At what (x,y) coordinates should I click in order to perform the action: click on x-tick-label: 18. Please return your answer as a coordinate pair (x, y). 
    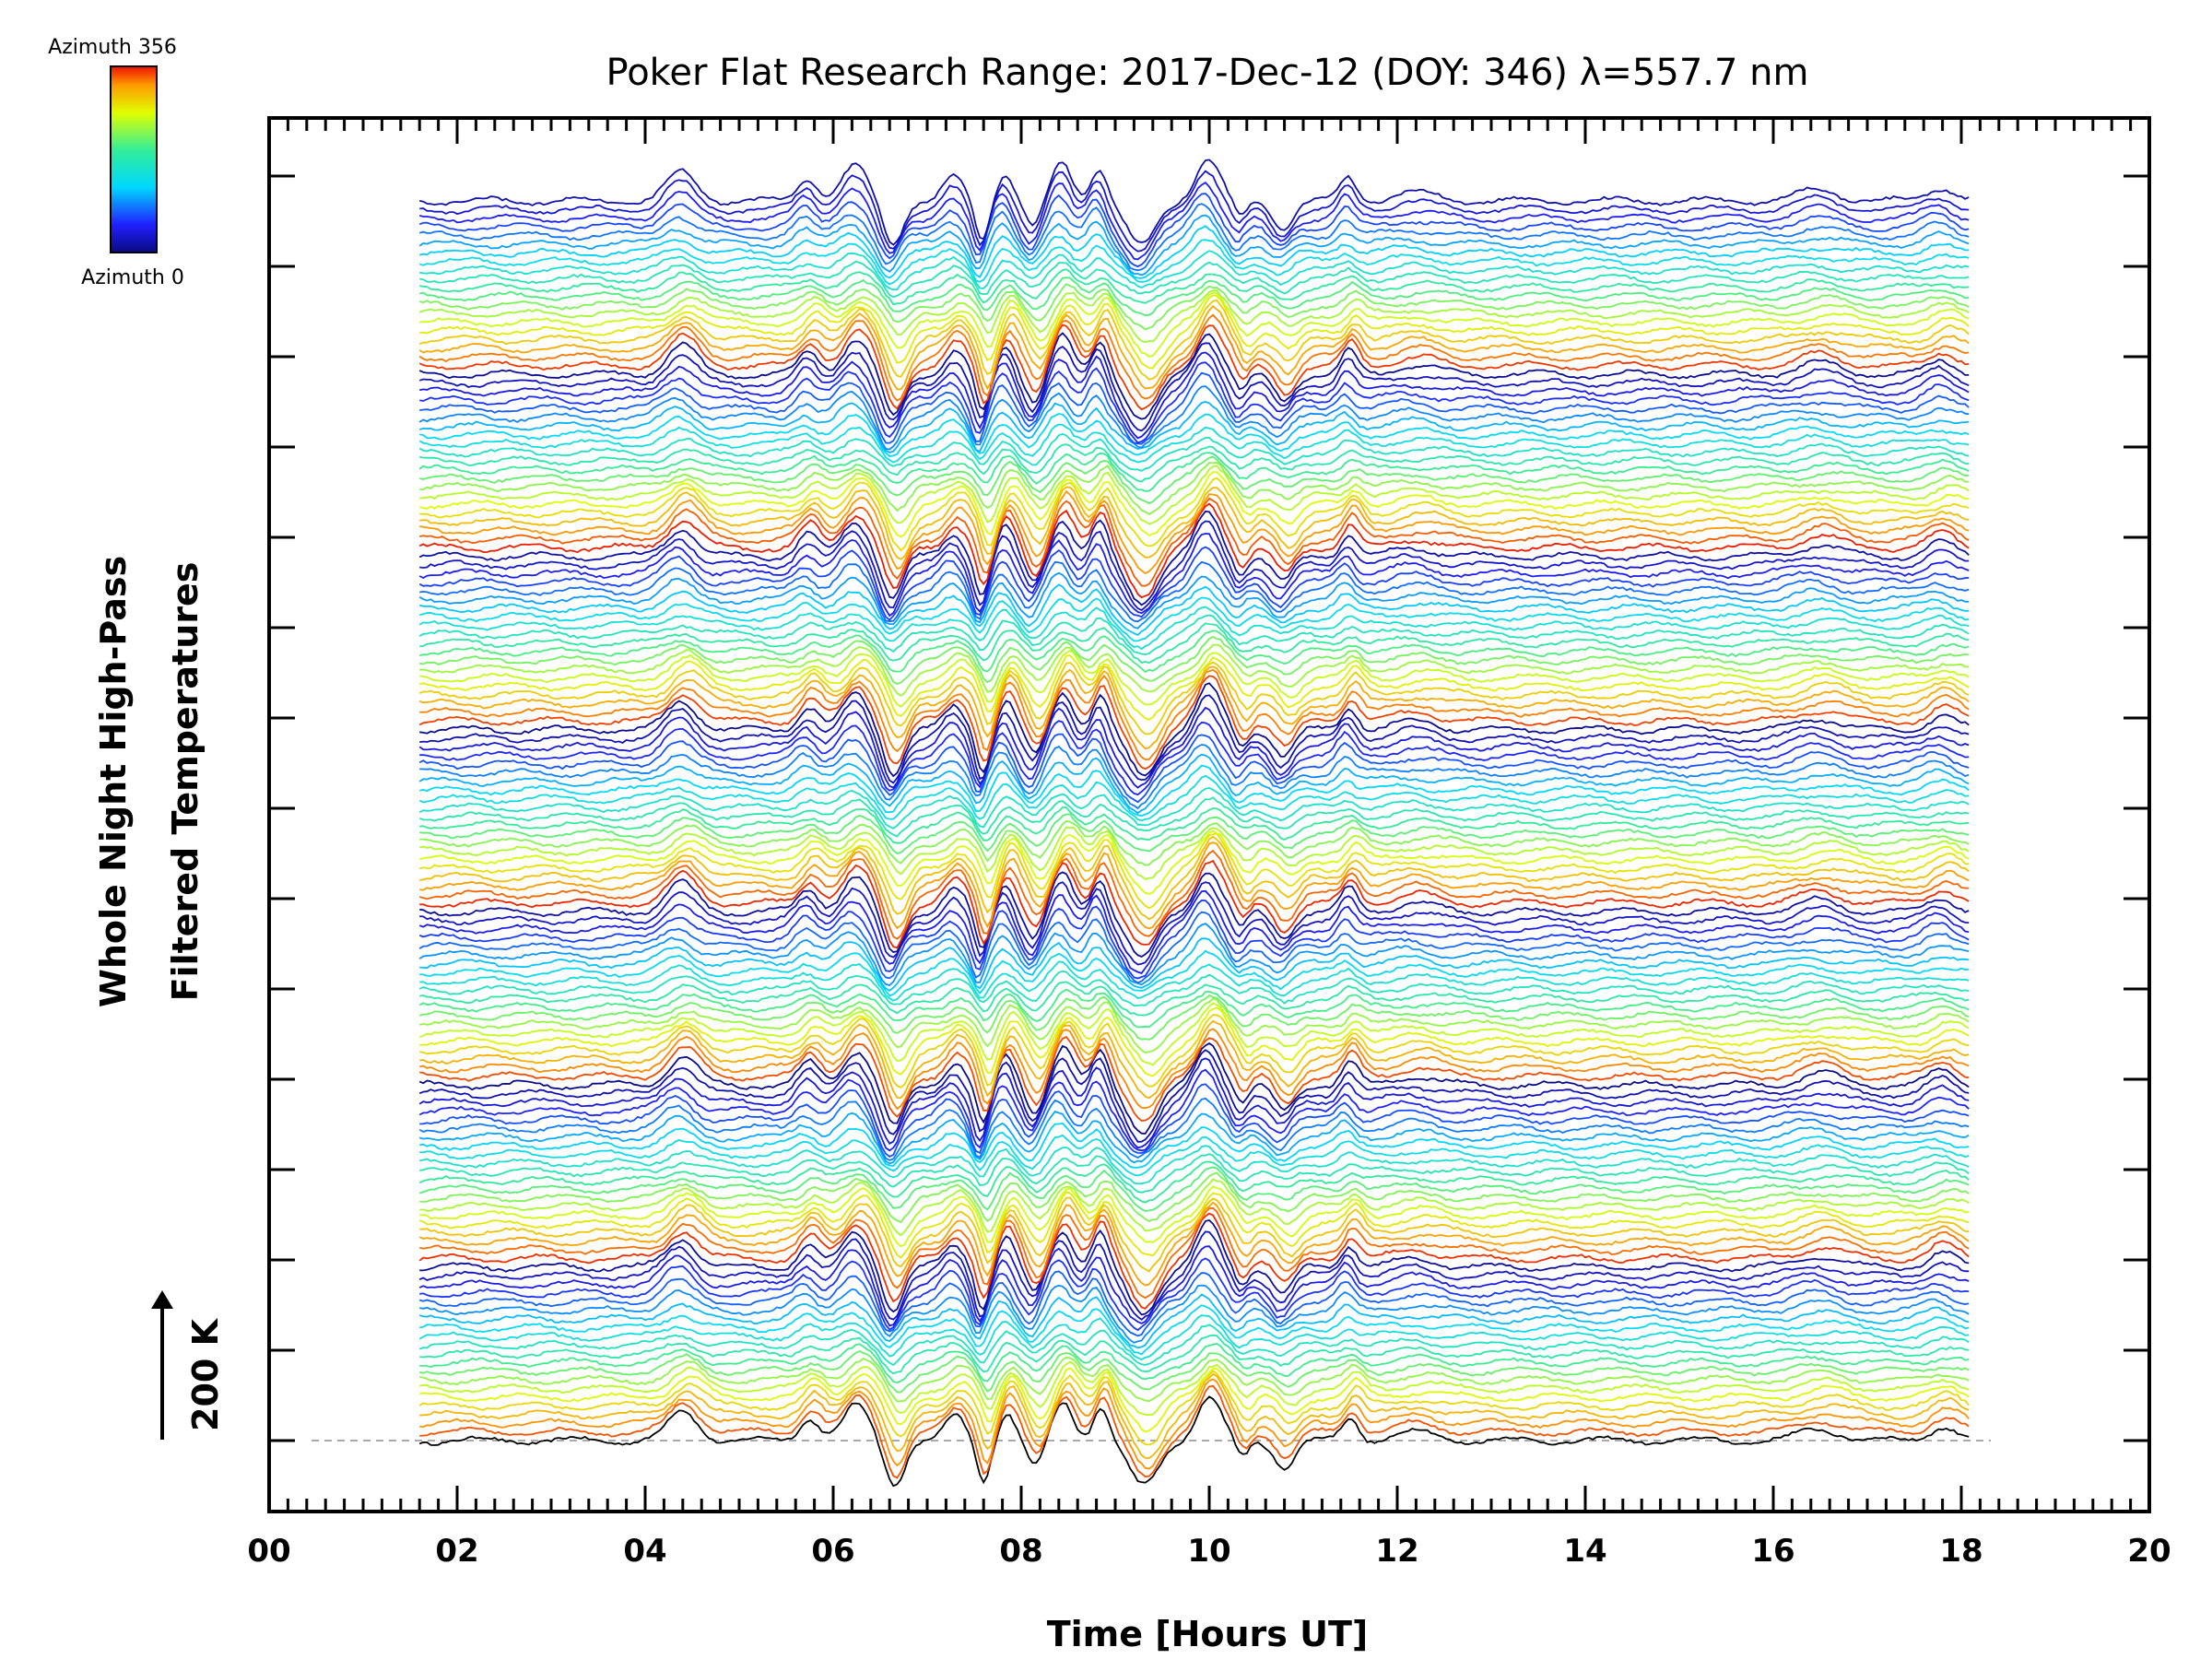
    Looking at the image, I should click on (1961, 1551).